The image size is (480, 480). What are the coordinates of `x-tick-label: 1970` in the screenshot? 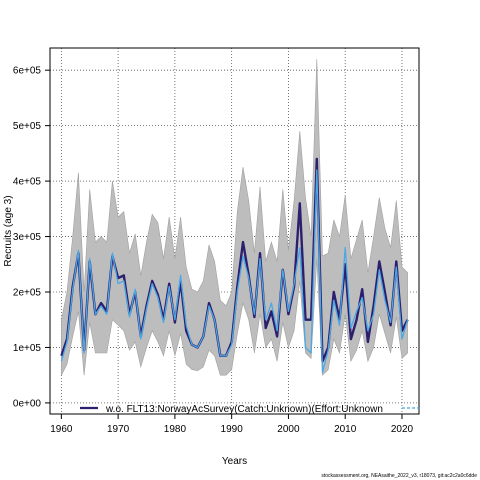 It's located at (118, 429).